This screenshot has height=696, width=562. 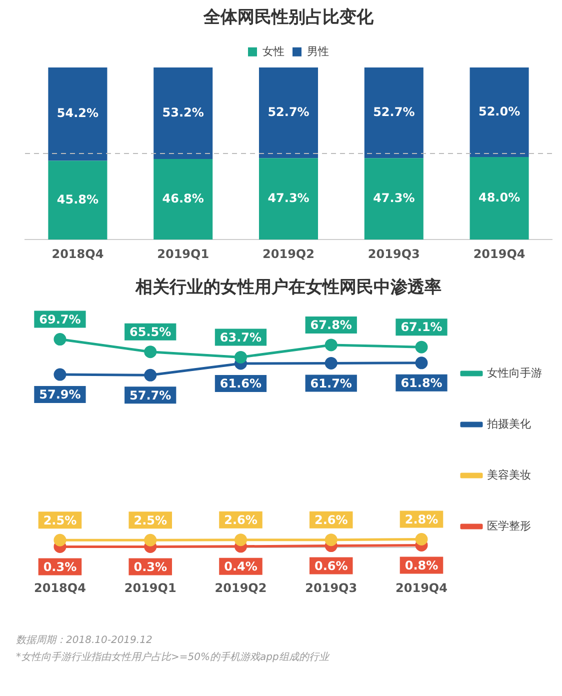 I want to click on data-label: 2.8%, so click(x=421, y=519).